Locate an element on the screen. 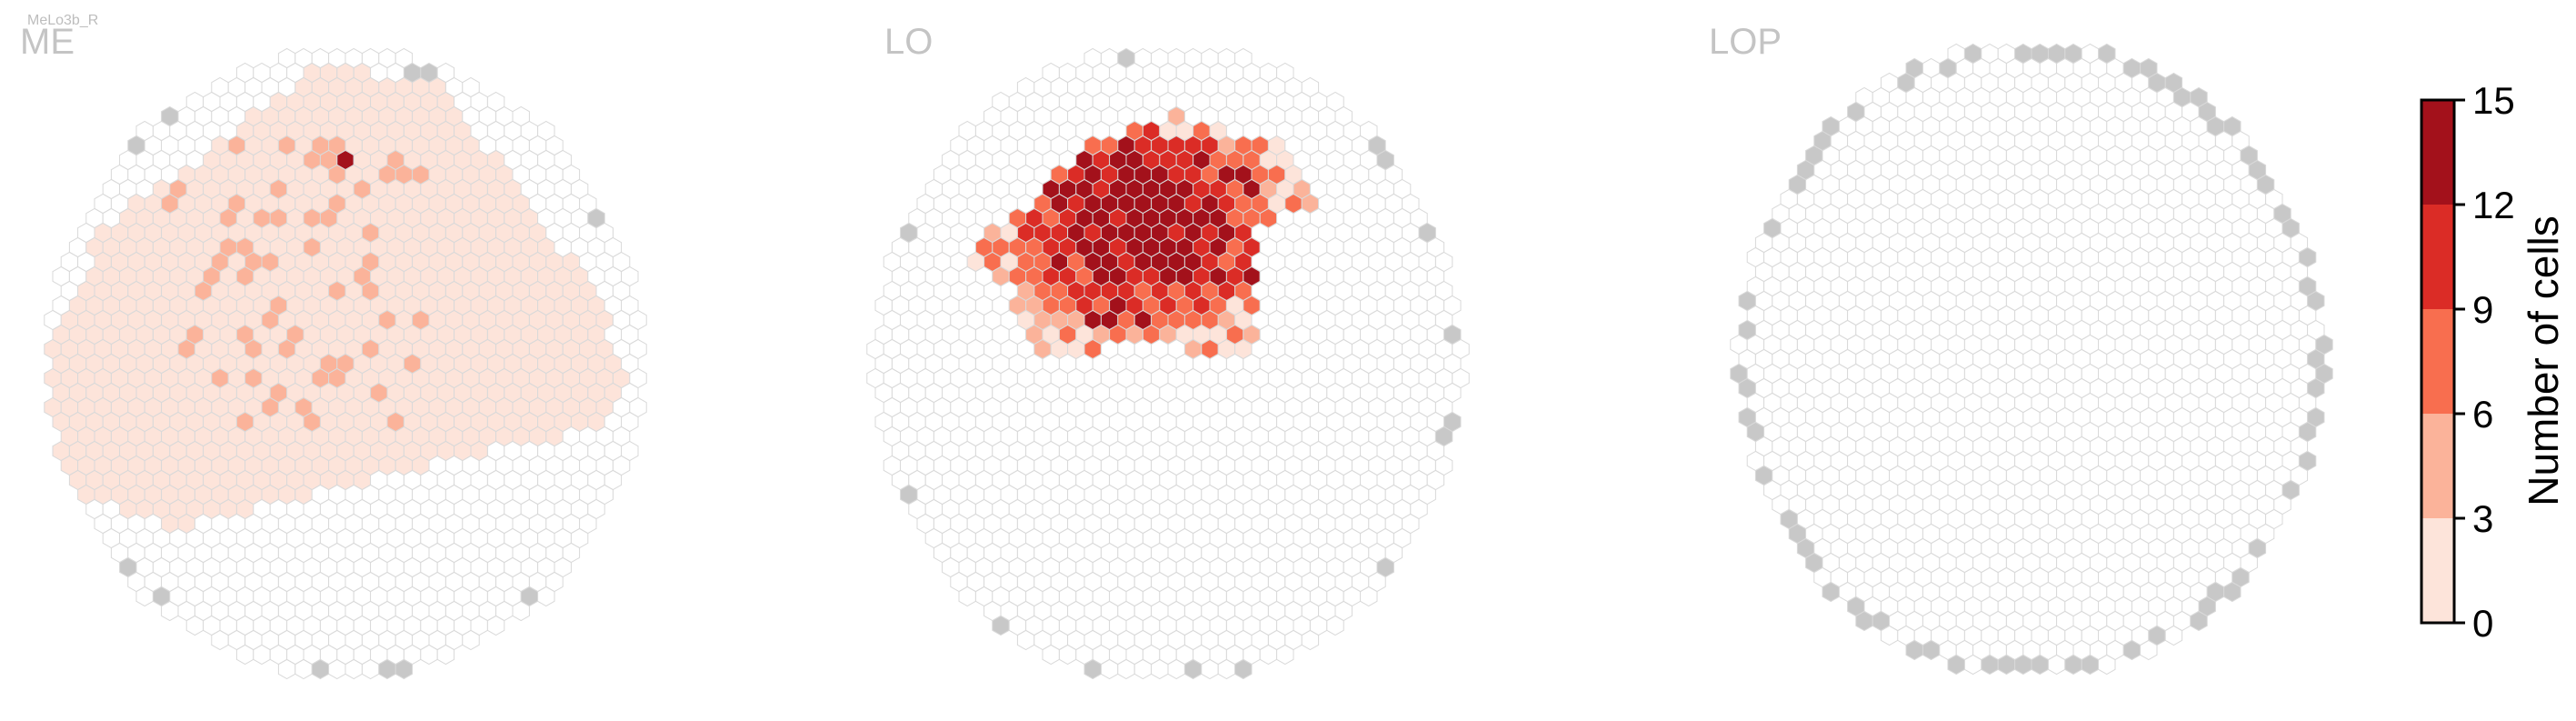 The height and width of the screenshot is (721, 2576). colorbar-tick-label: 15 is located at coordinates (2493, 100).